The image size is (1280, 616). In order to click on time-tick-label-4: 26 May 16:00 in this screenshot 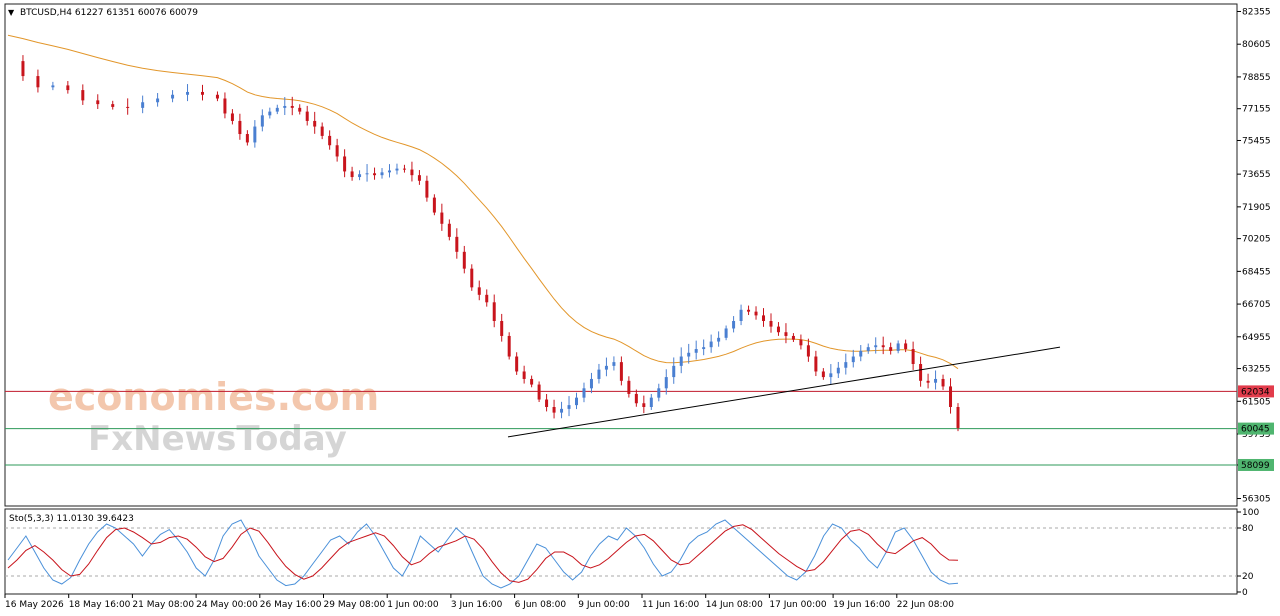, I will do `click(291, 605)`.